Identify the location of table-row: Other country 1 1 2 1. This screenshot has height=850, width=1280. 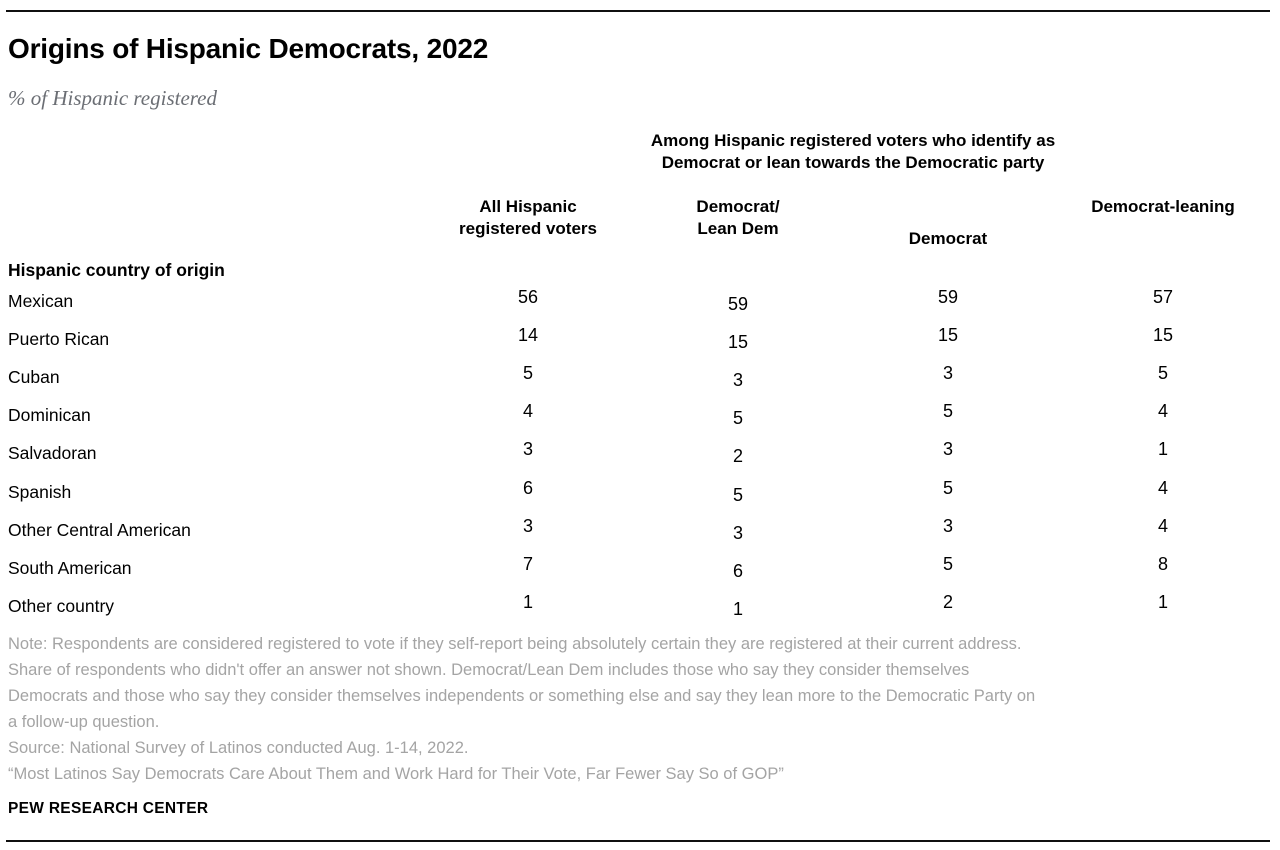
(643, 607).